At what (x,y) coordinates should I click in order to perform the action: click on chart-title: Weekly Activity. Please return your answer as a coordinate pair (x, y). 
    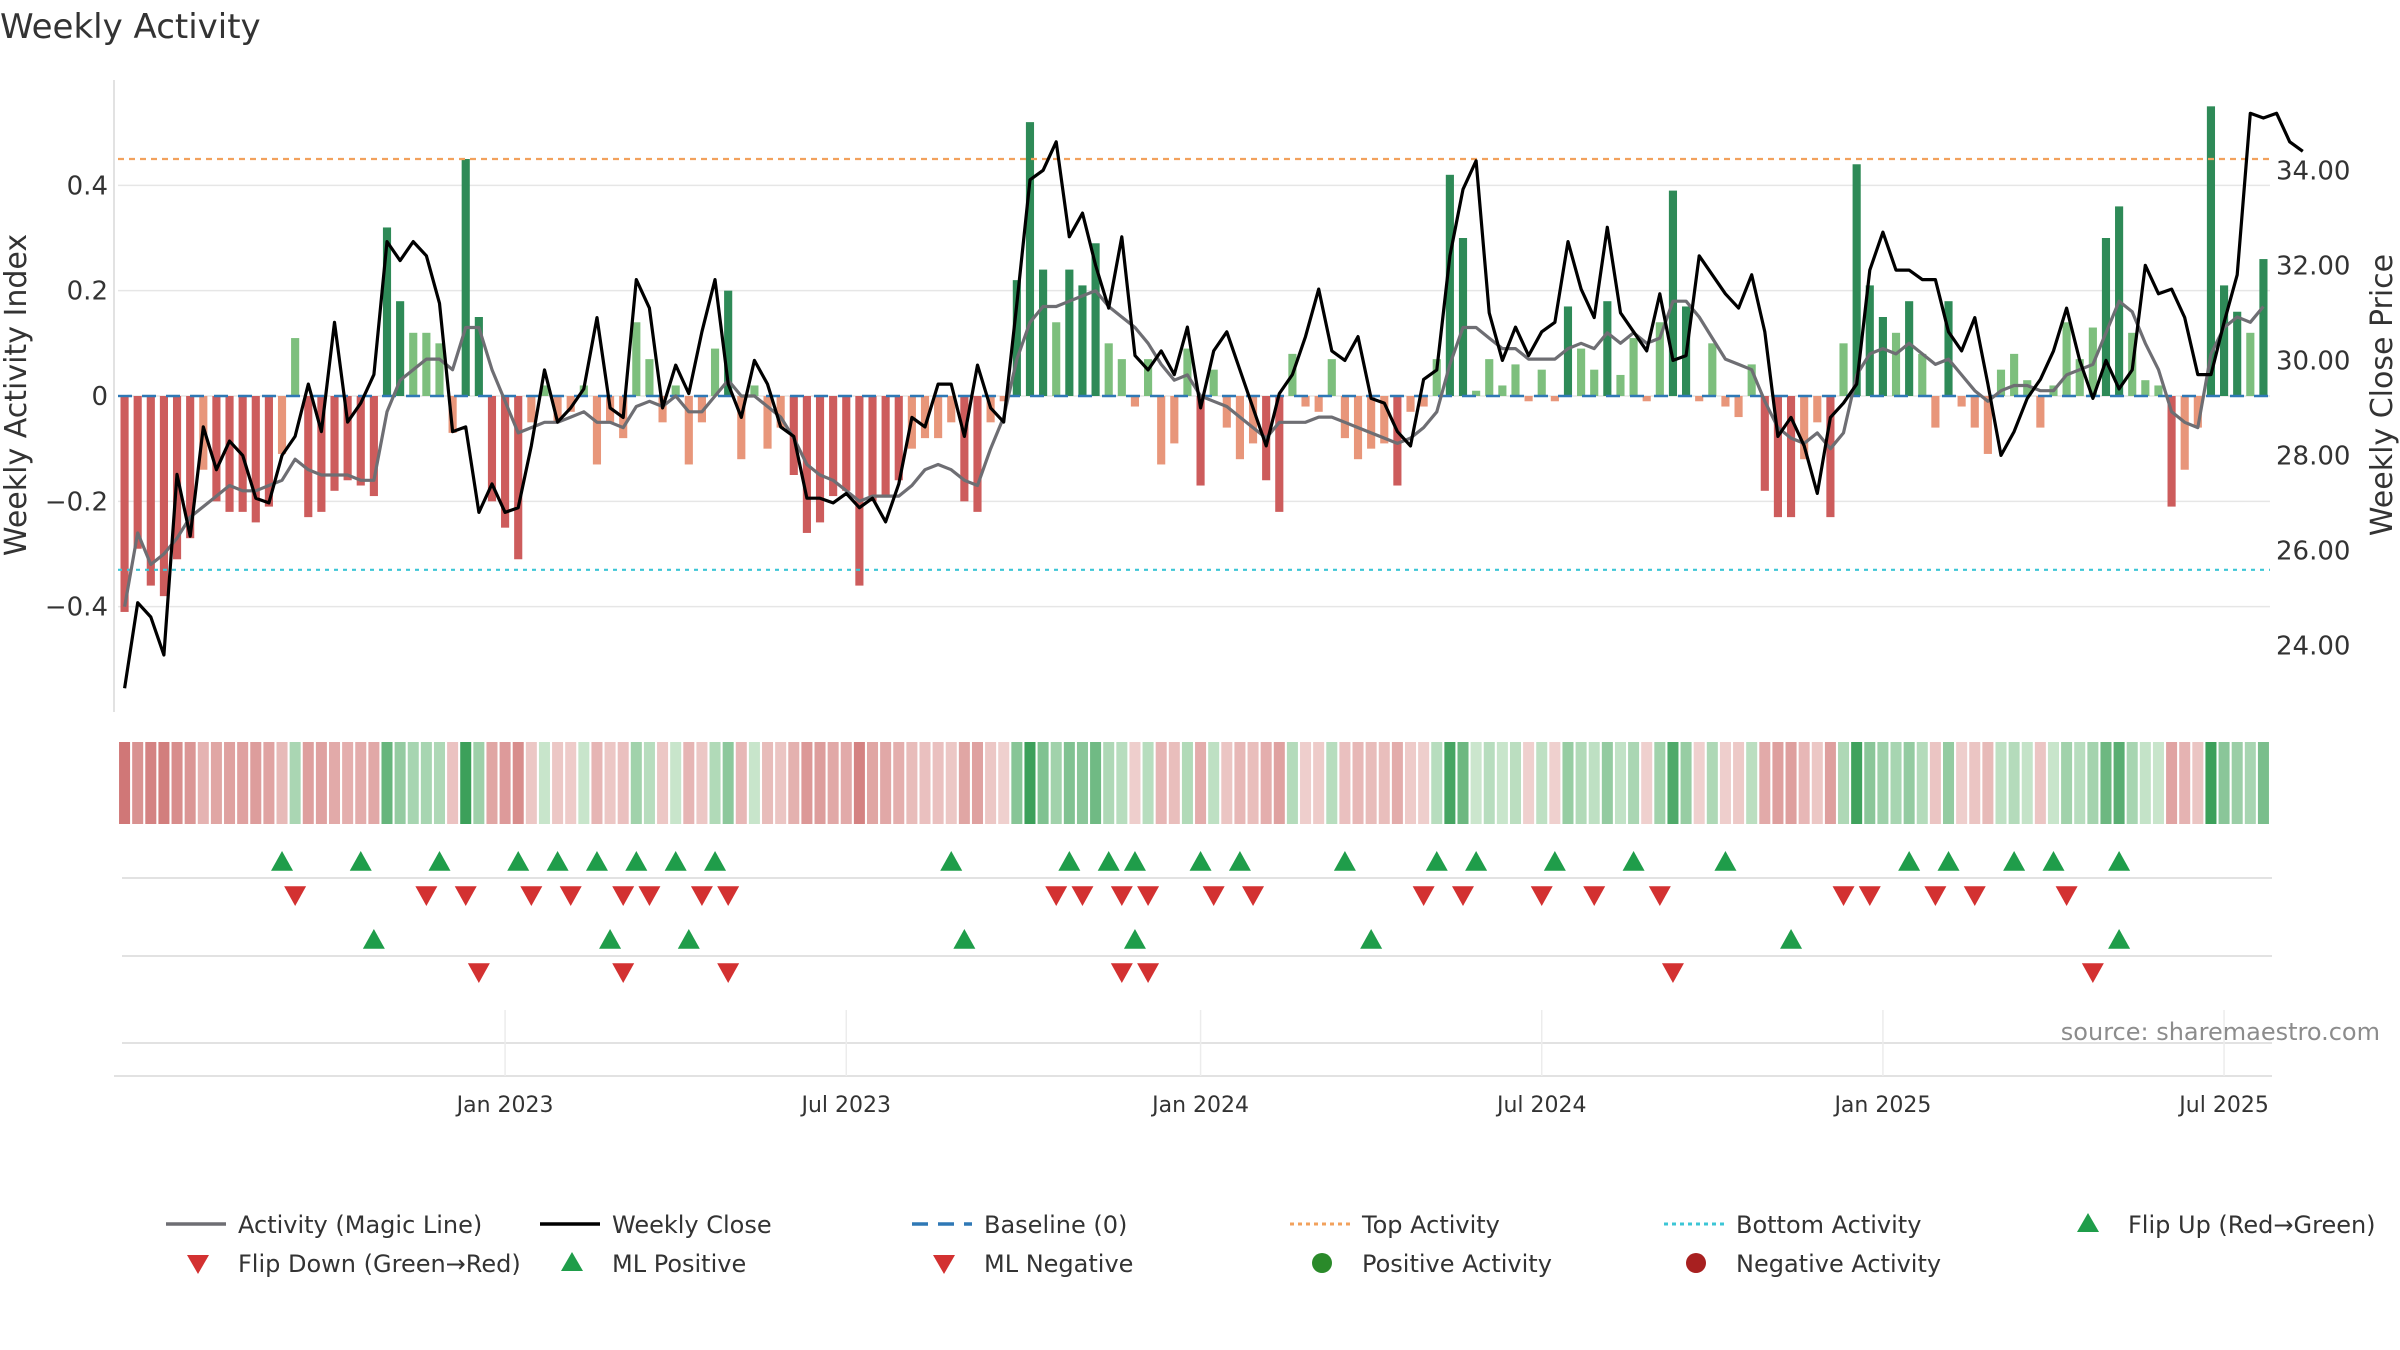
    Looking at the image, I should click on (130, 27).